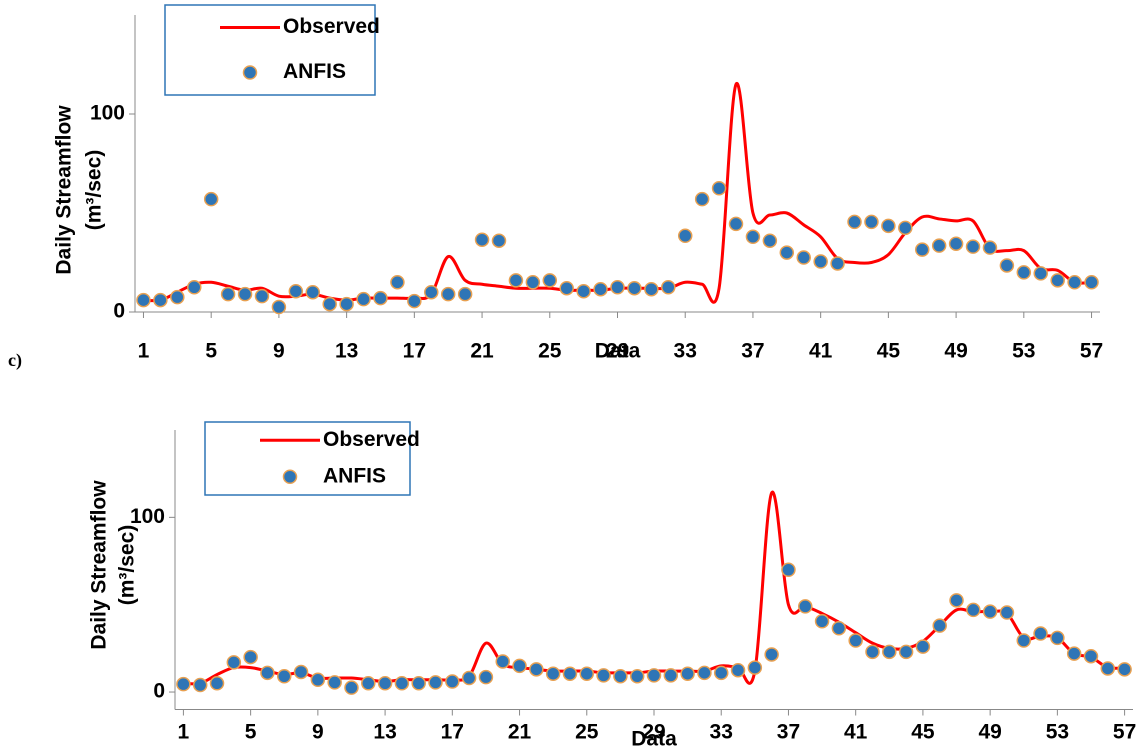  What do you see at coordinates (270, 50) in the screenshot?
I see `legend-box` at bounding box center [270, 50].